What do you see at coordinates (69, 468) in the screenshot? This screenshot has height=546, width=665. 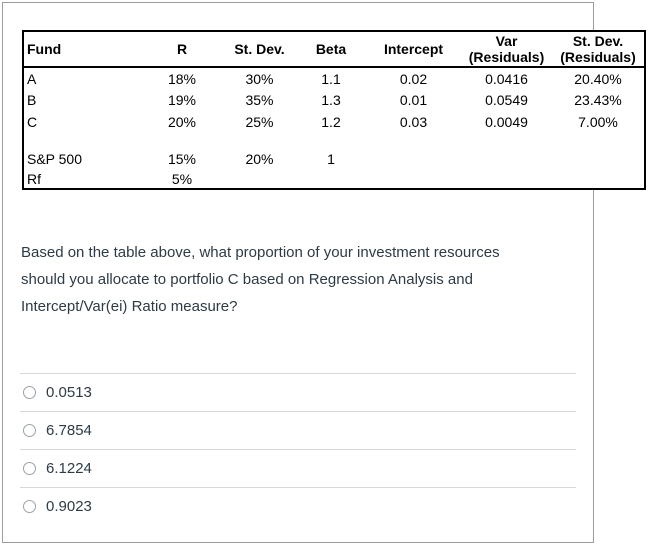 I see `option-label: 6.1224` at bounding box center [69, 468].